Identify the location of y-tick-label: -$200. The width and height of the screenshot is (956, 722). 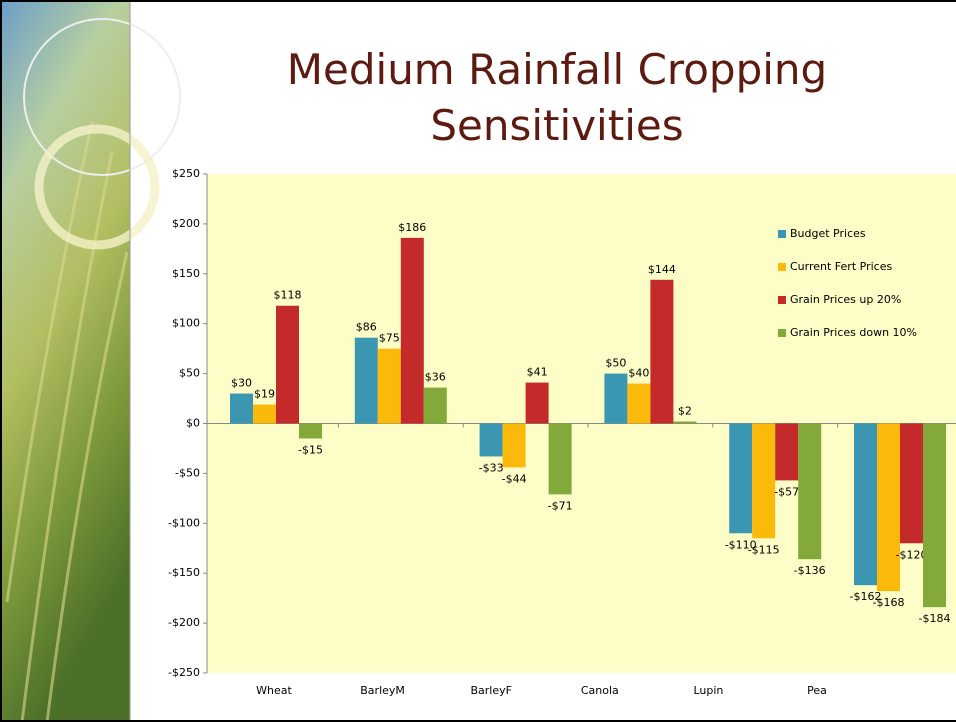
(184, 622).